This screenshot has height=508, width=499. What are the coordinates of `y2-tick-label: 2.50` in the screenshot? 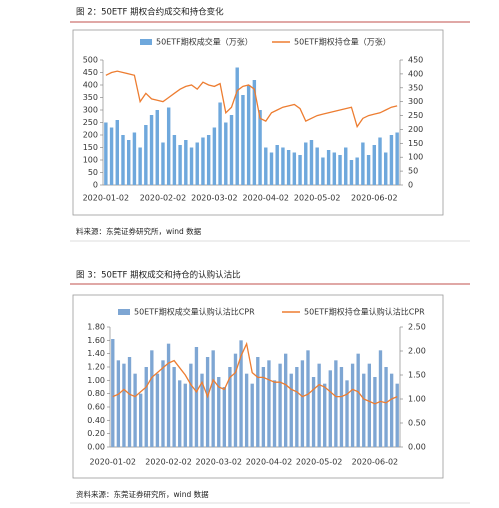 It's located at (417, 327).